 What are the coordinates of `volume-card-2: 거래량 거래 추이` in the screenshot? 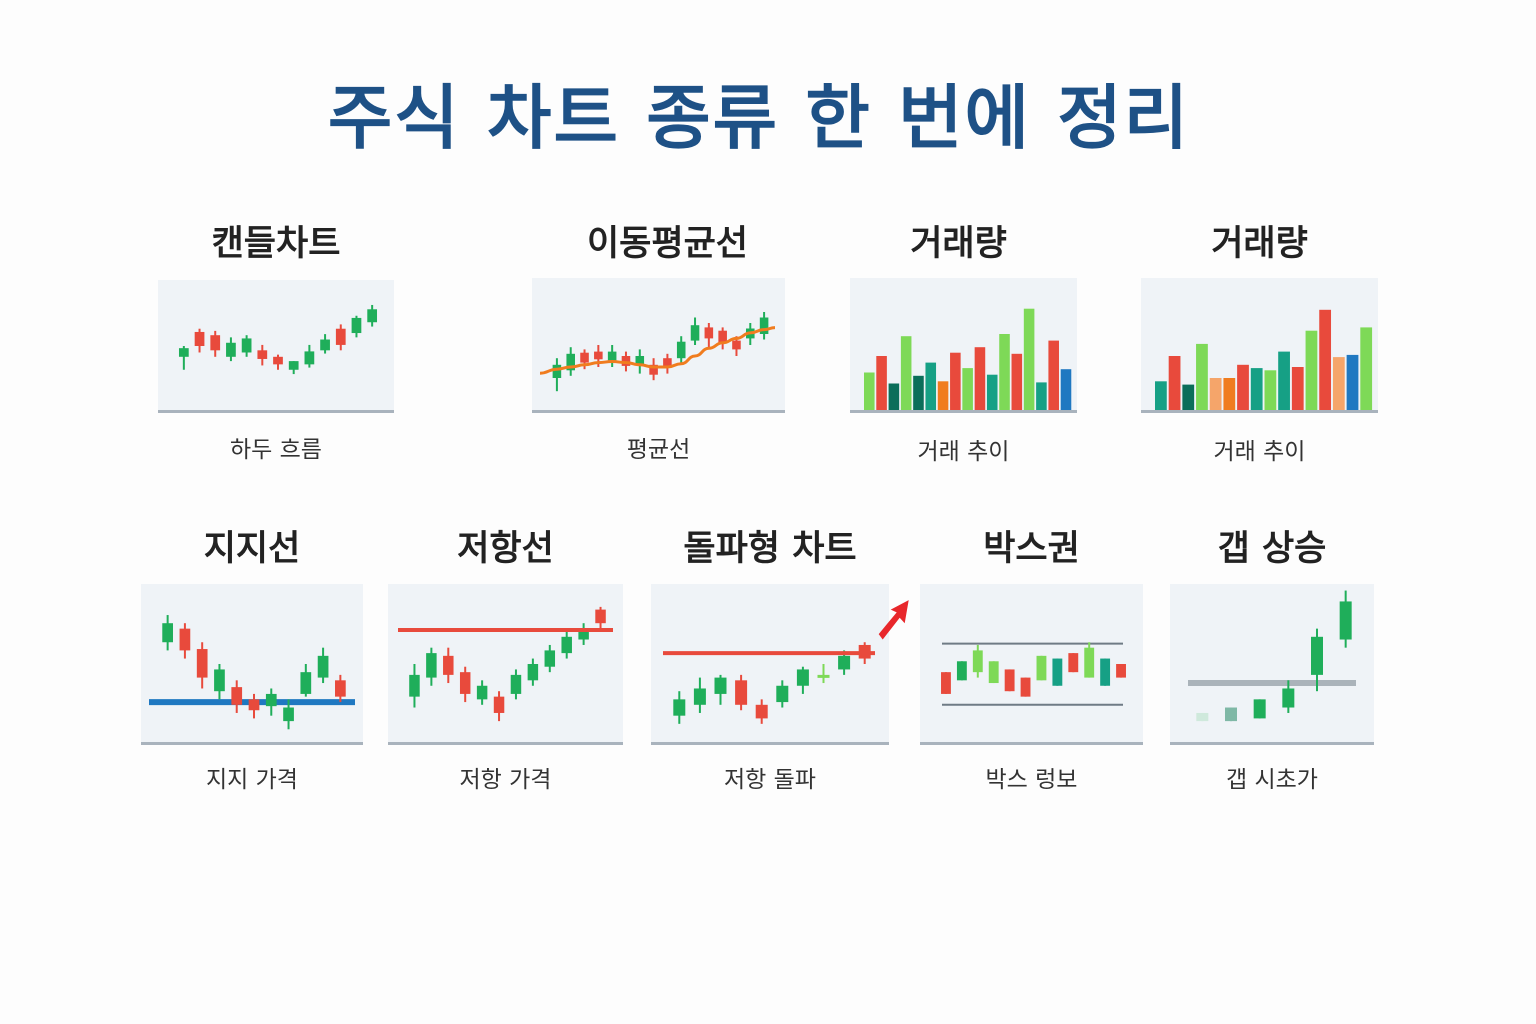 It's located at (1259, 340).